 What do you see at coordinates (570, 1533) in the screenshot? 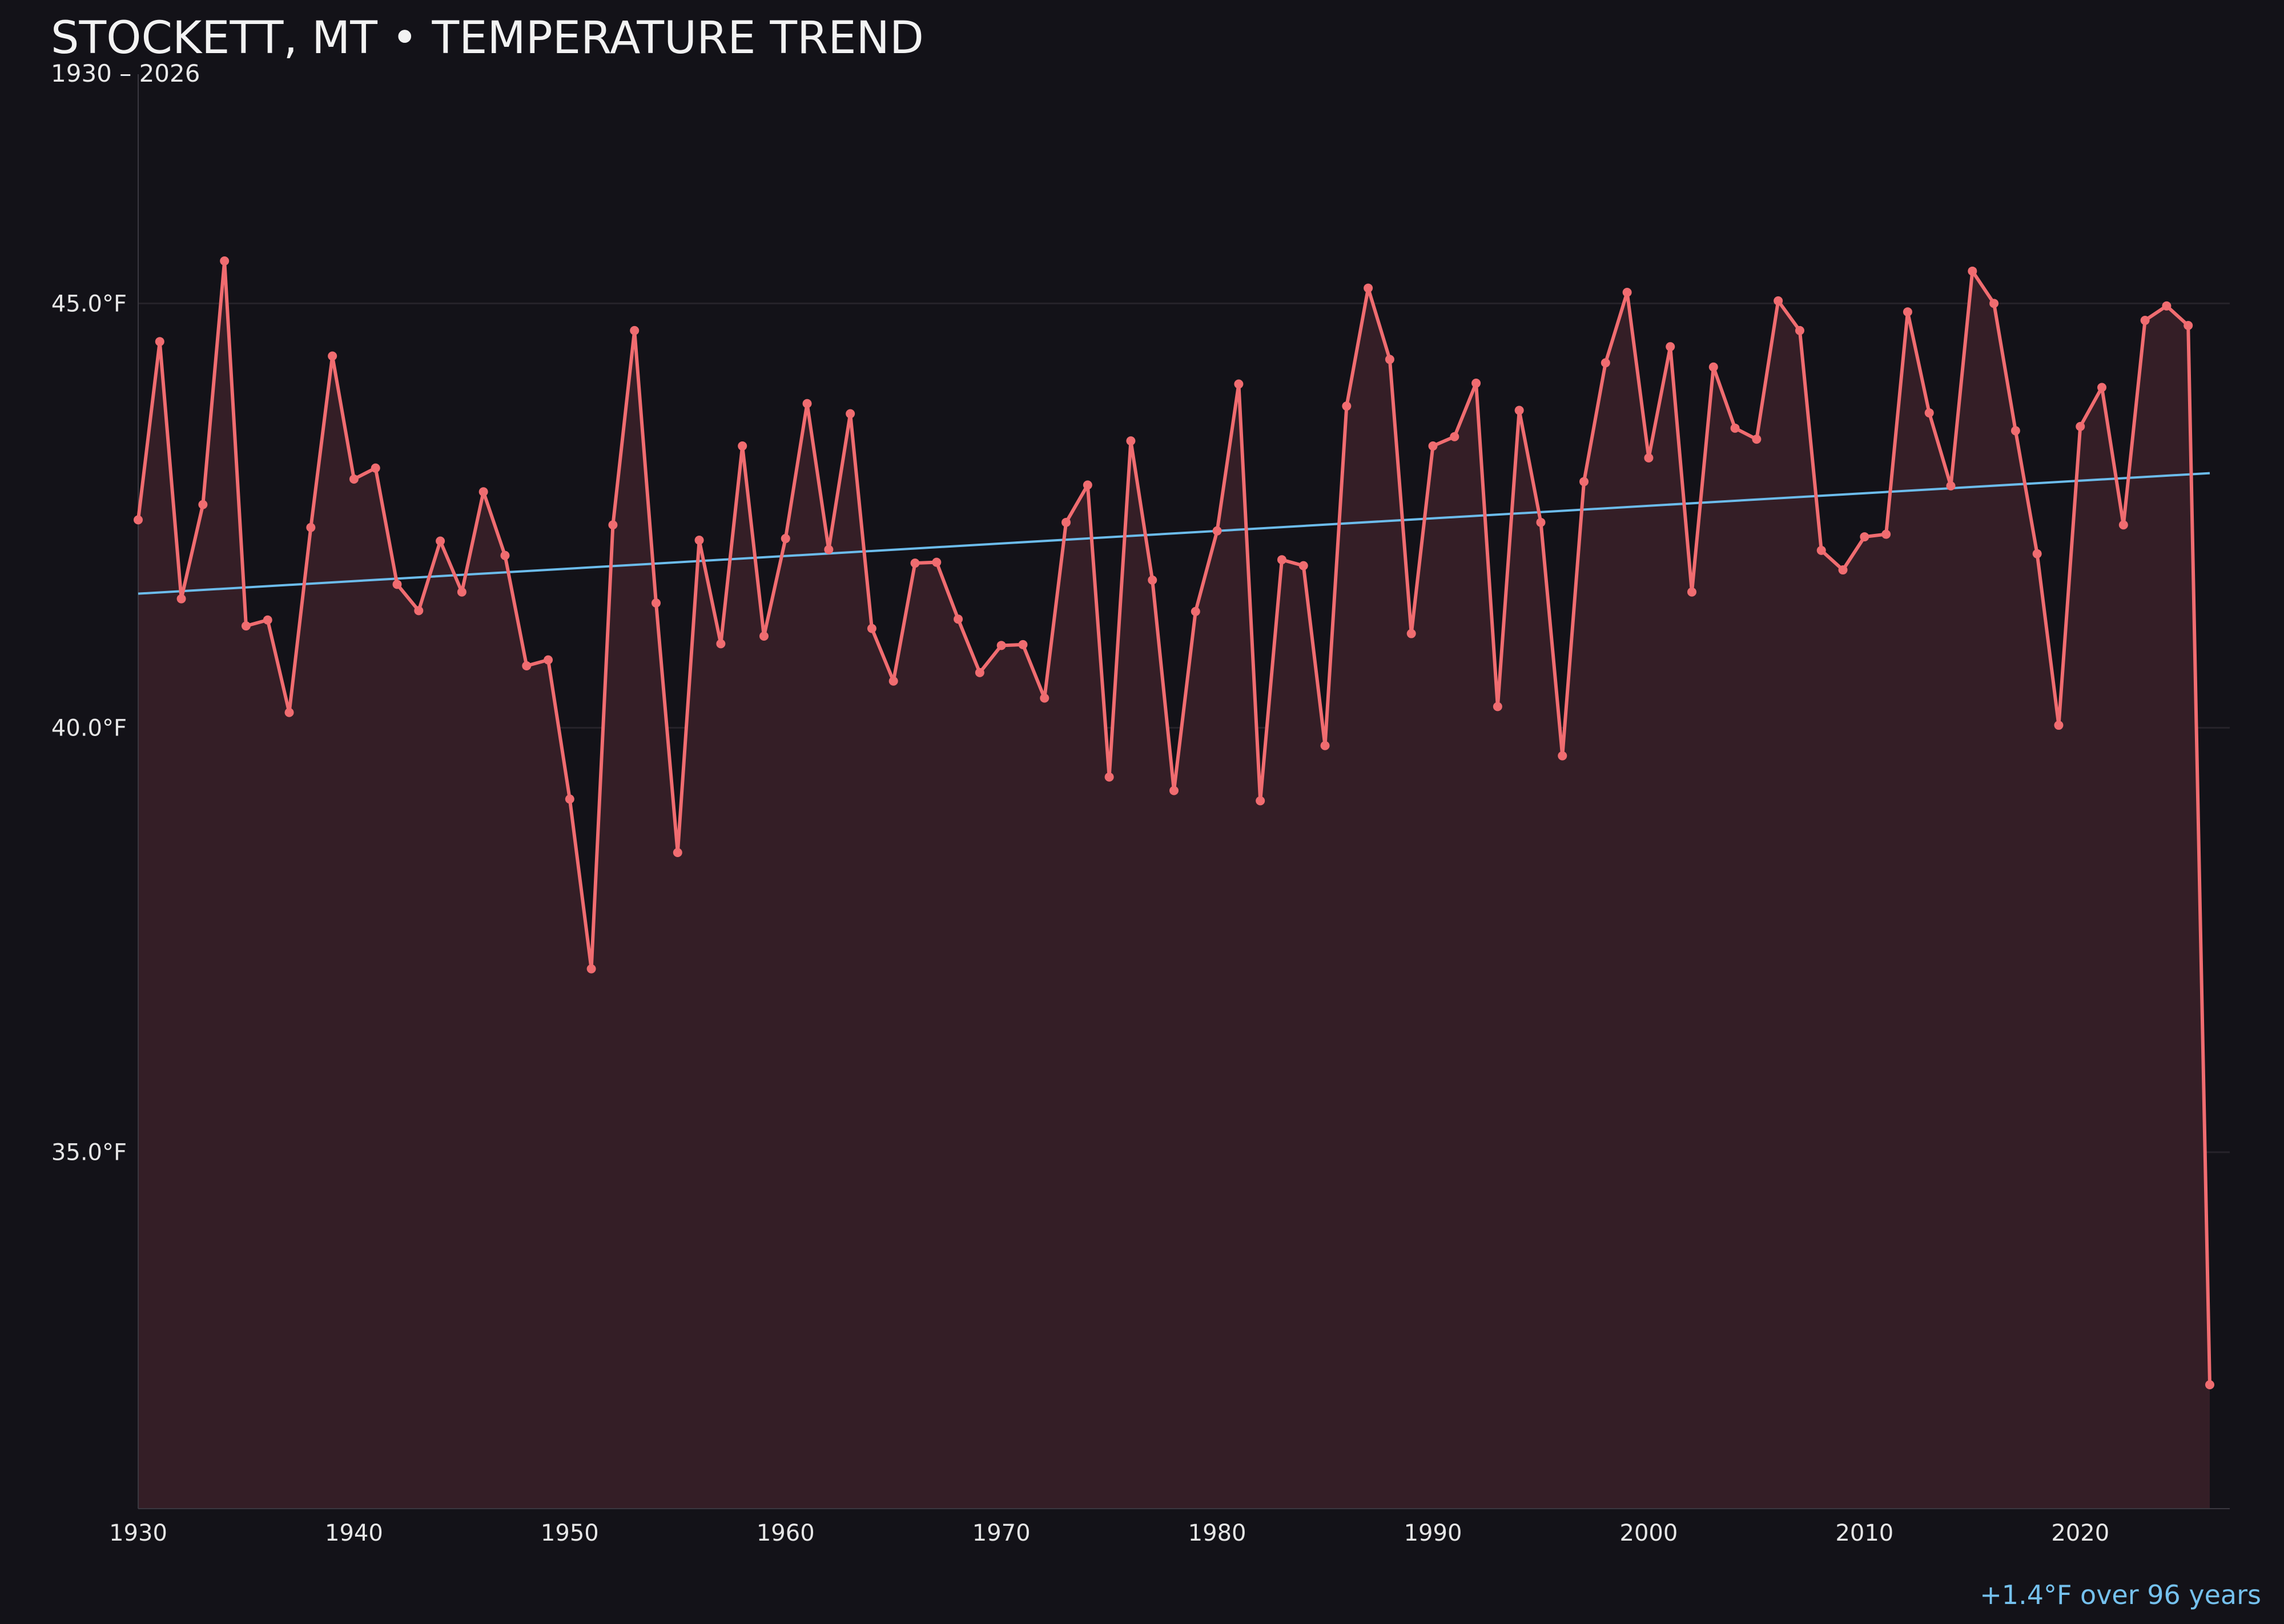
I see `x-tick-label: 1950` at bounding box center [570, 1533].